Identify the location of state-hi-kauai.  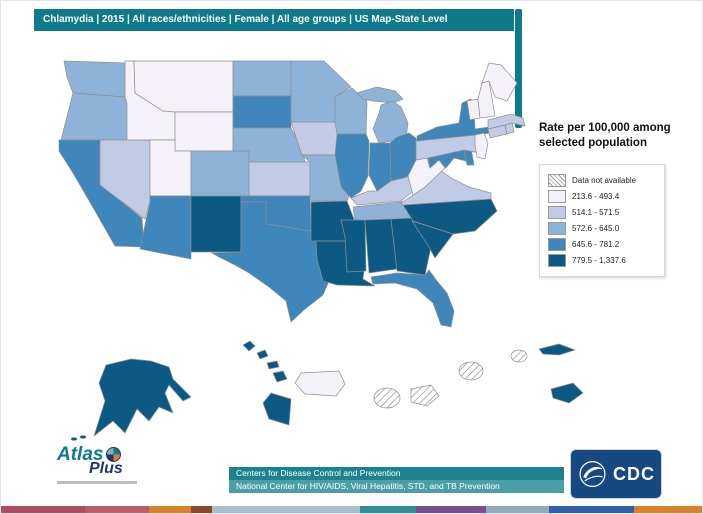
(249, 346).